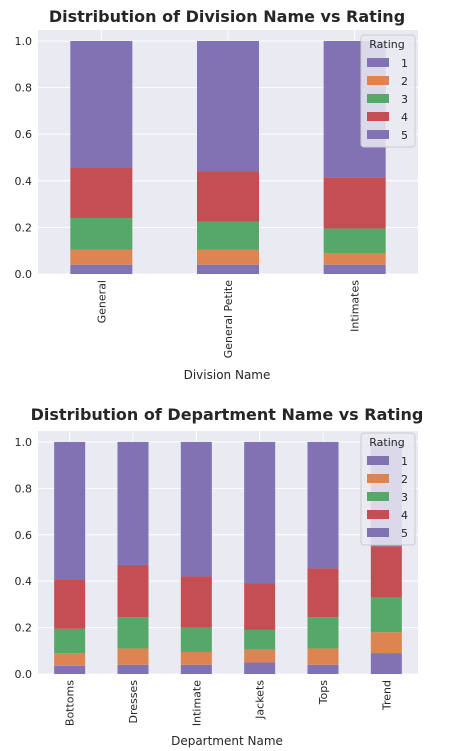 Image resolution: width=454 pixels, height=751 pixels. I want to click on division-ytick-label: 0.0, so click(24, 274).